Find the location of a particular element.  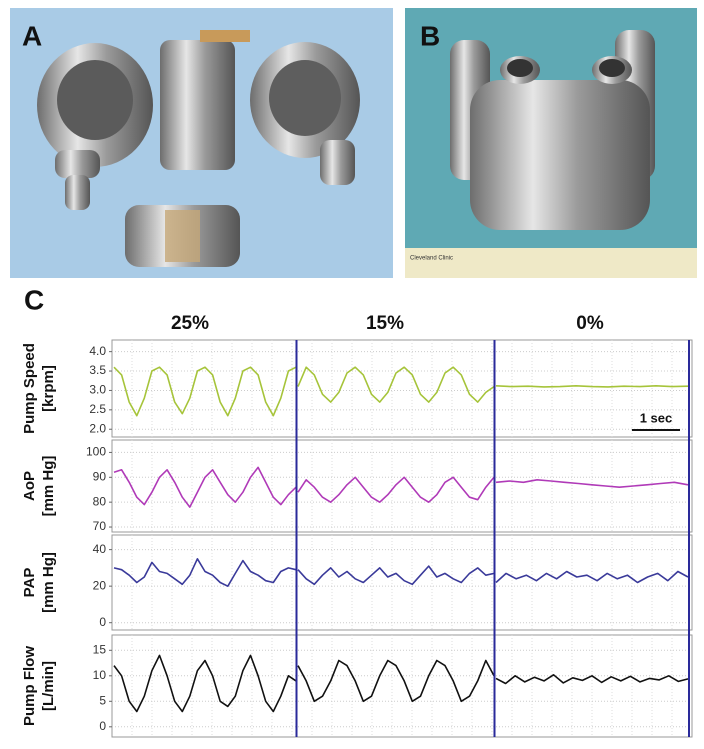

ruler-text: Cleveland Clinic is located at coordinates (431, 259).